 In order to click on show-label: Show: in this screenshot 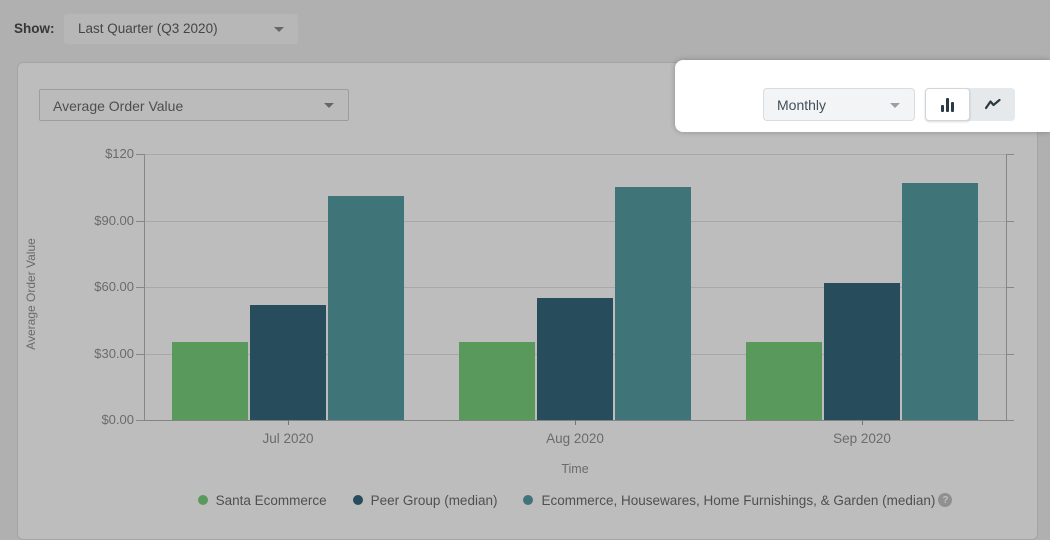, I will do `click(34, 28)`.